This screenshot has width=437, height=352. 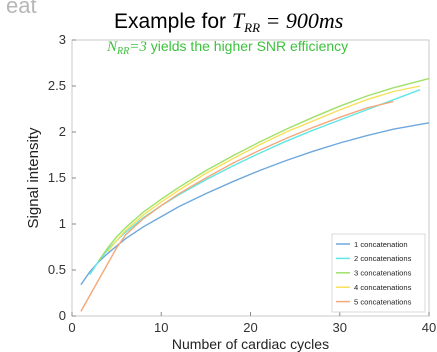 I want to click on chart-title-prefix: Example for, so click(x=173, y=21).